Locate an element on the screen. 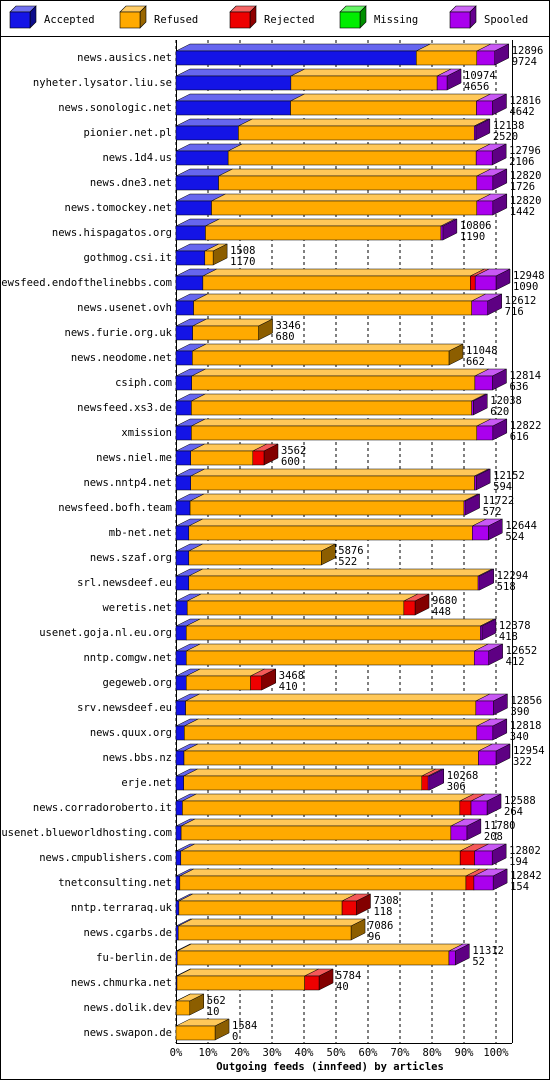 The width and height of the screenshot is (550, 1080). category-label: fu-berlin.de is located at coordinates (134, 958).